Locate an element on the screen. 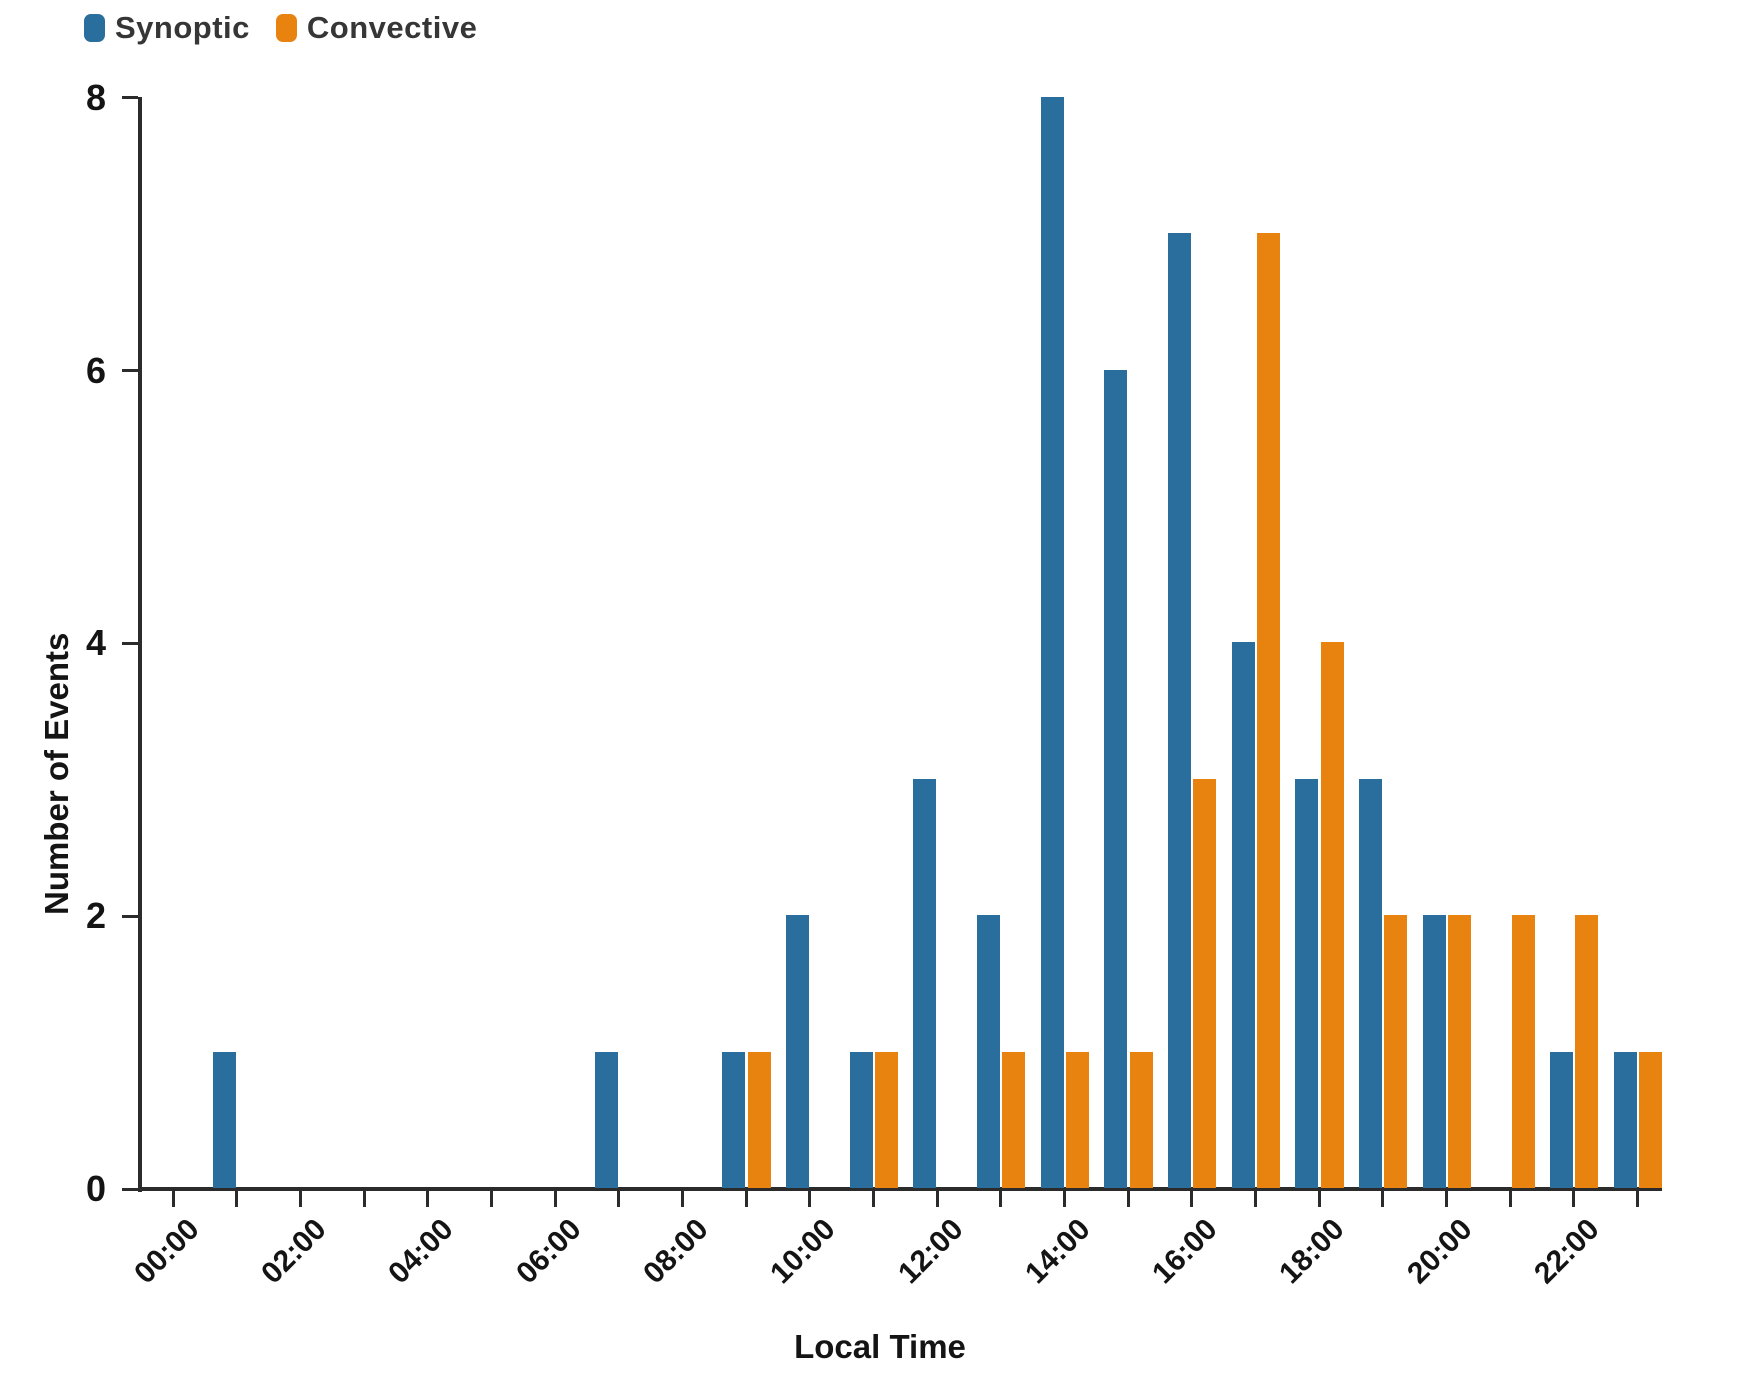 The image size is (1747, 1389). bar-synoptic-18:00 is located at coordinates (1307, 983).